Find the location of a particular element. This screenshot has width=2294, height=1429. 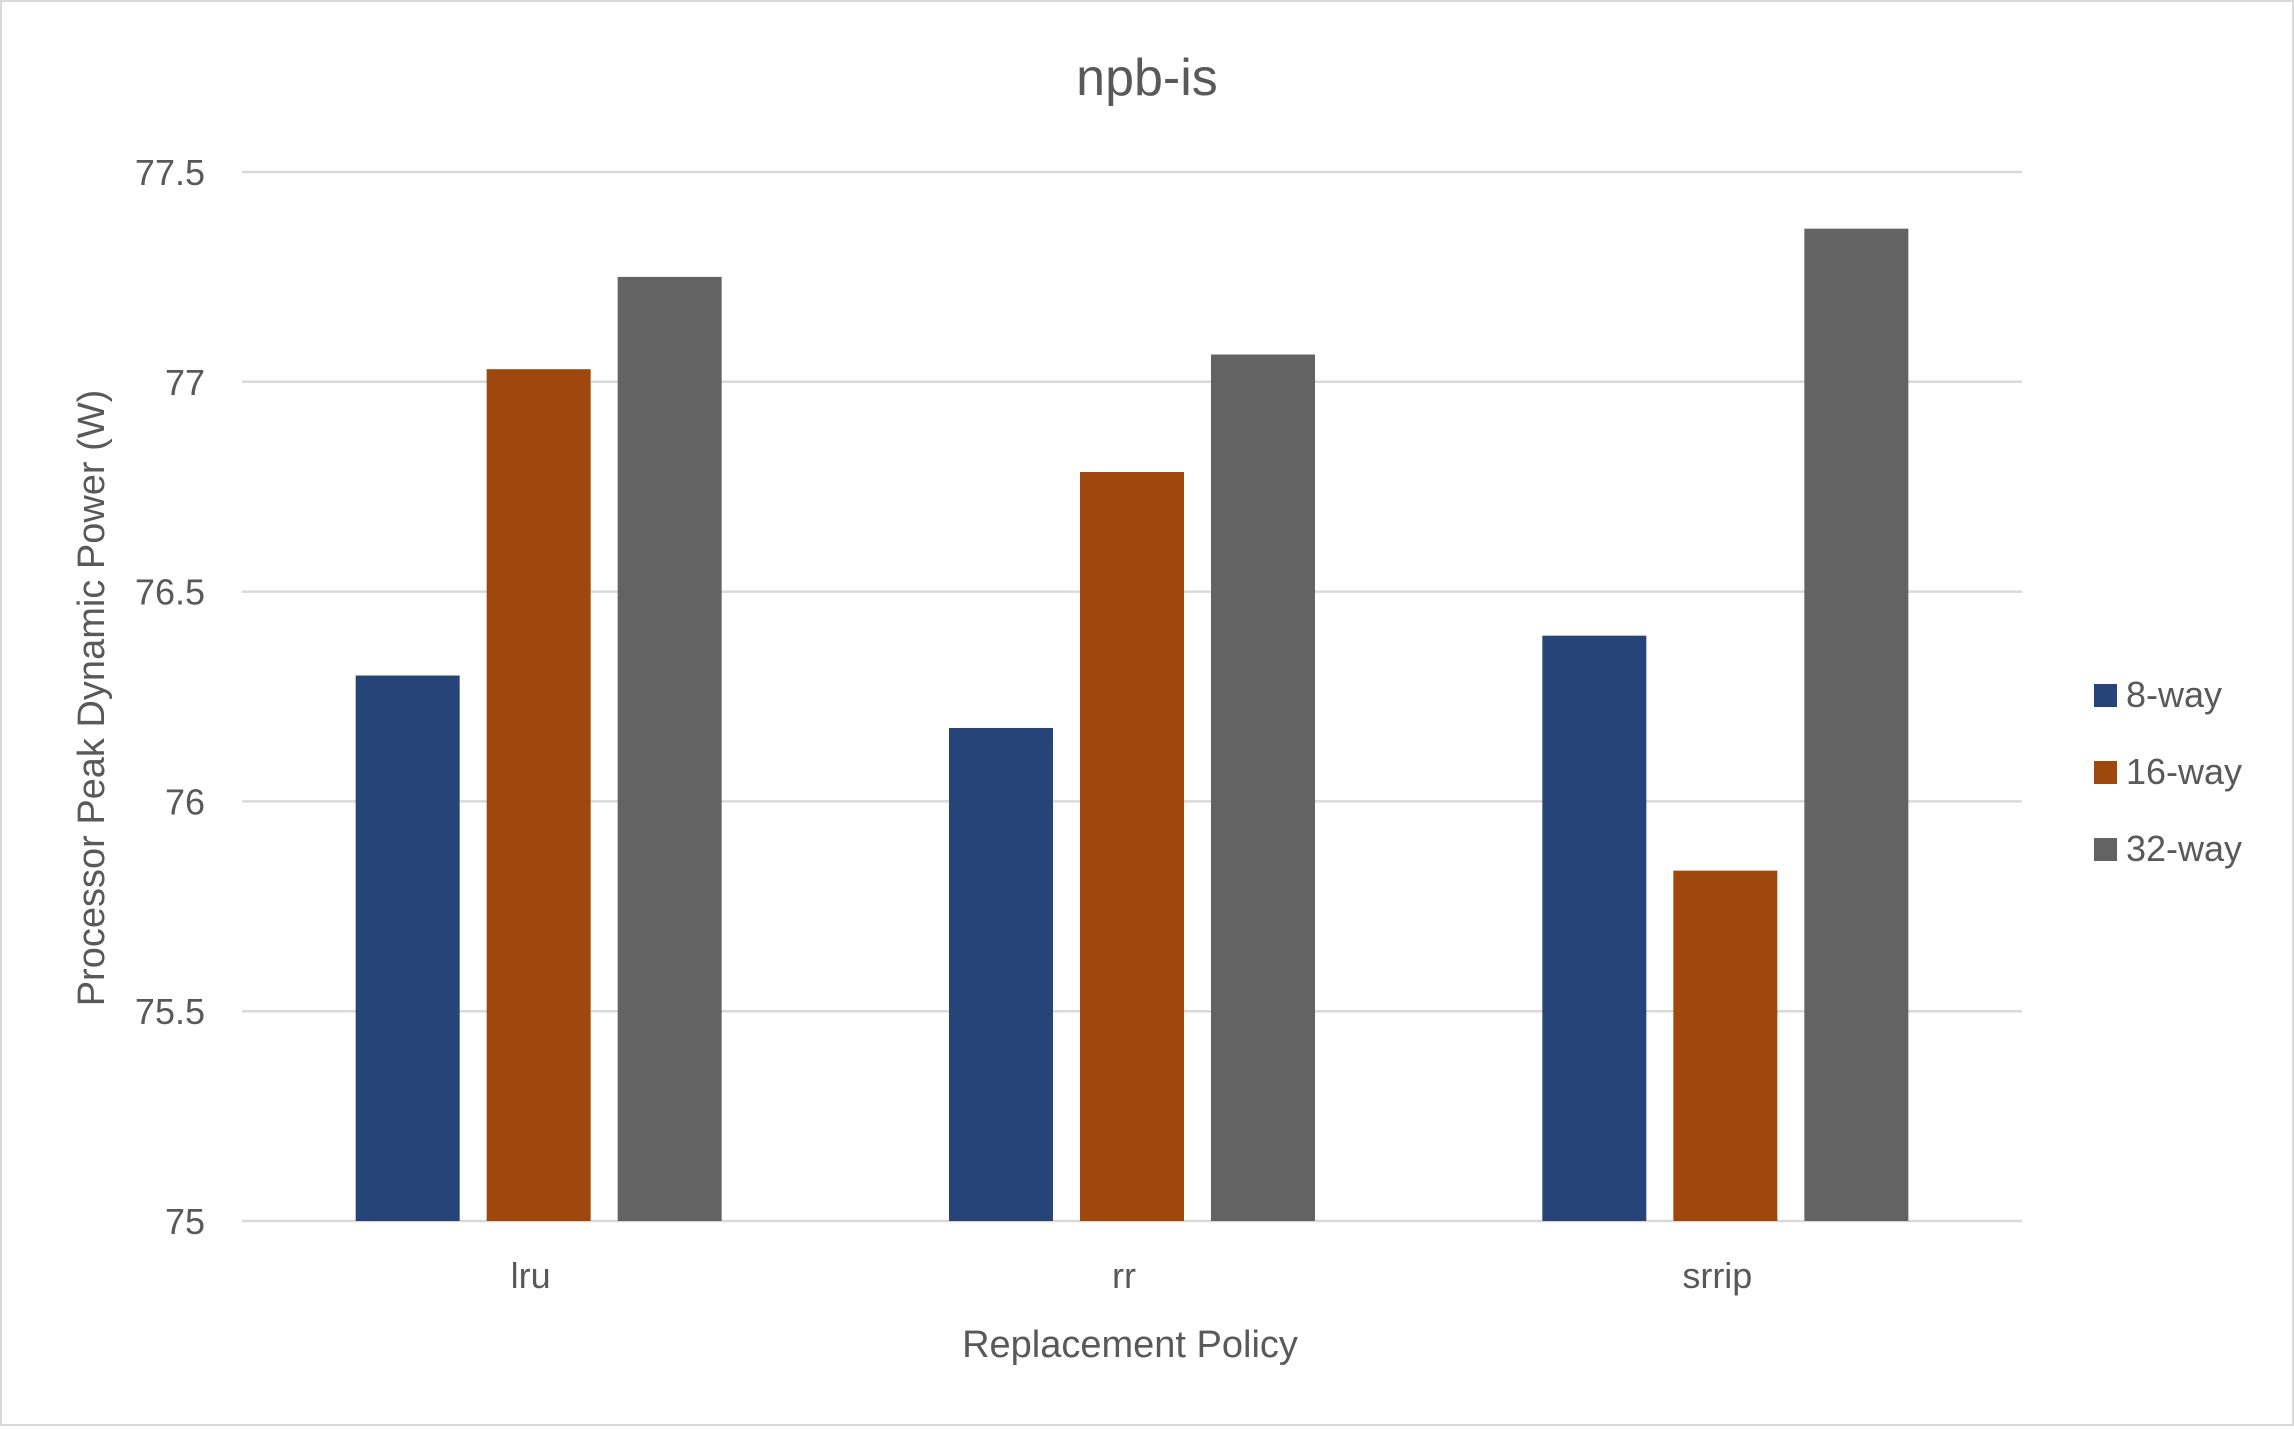

bar-16-way-srrip is located at coordinates (1725, 1045).